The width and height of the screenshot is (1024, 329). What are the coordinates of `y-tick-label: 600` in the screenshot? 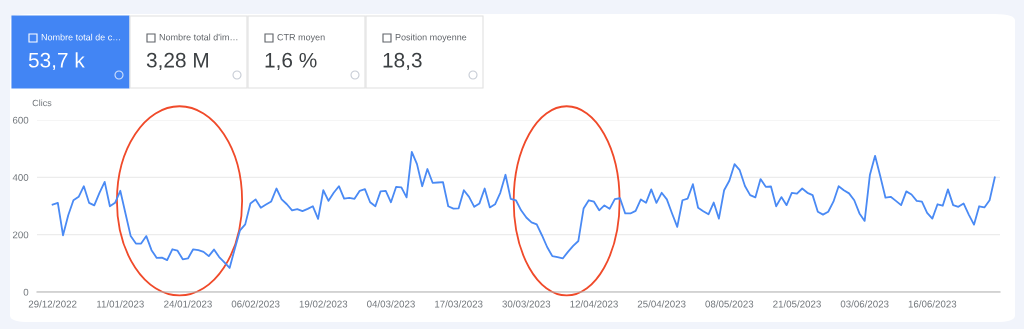 It's located at (20, 120).